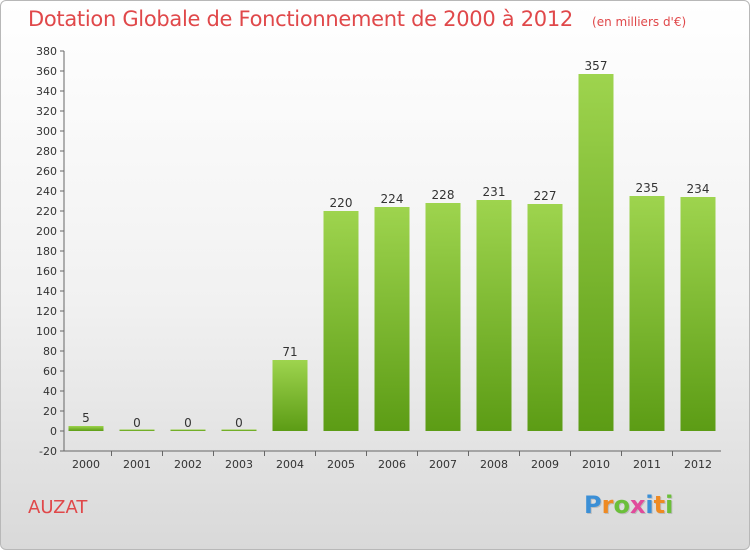 This screenshot has height=550, width=750. I want to click on value-label: 5, so click(86, 418).